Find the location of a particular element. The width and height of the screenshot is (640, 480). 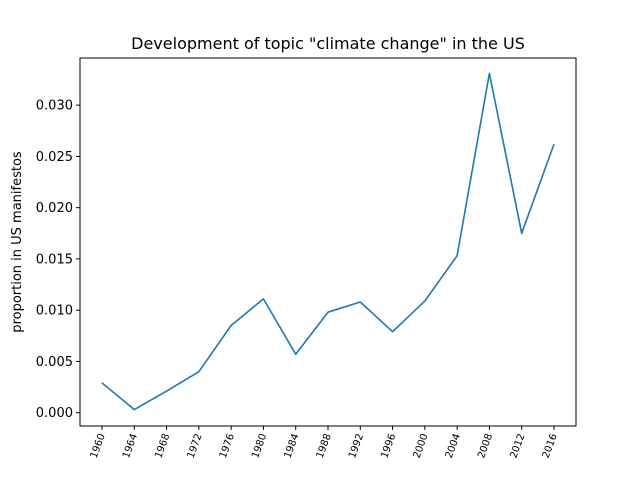

y-tick-label: 0.000 is located at coordinates (54, 413).